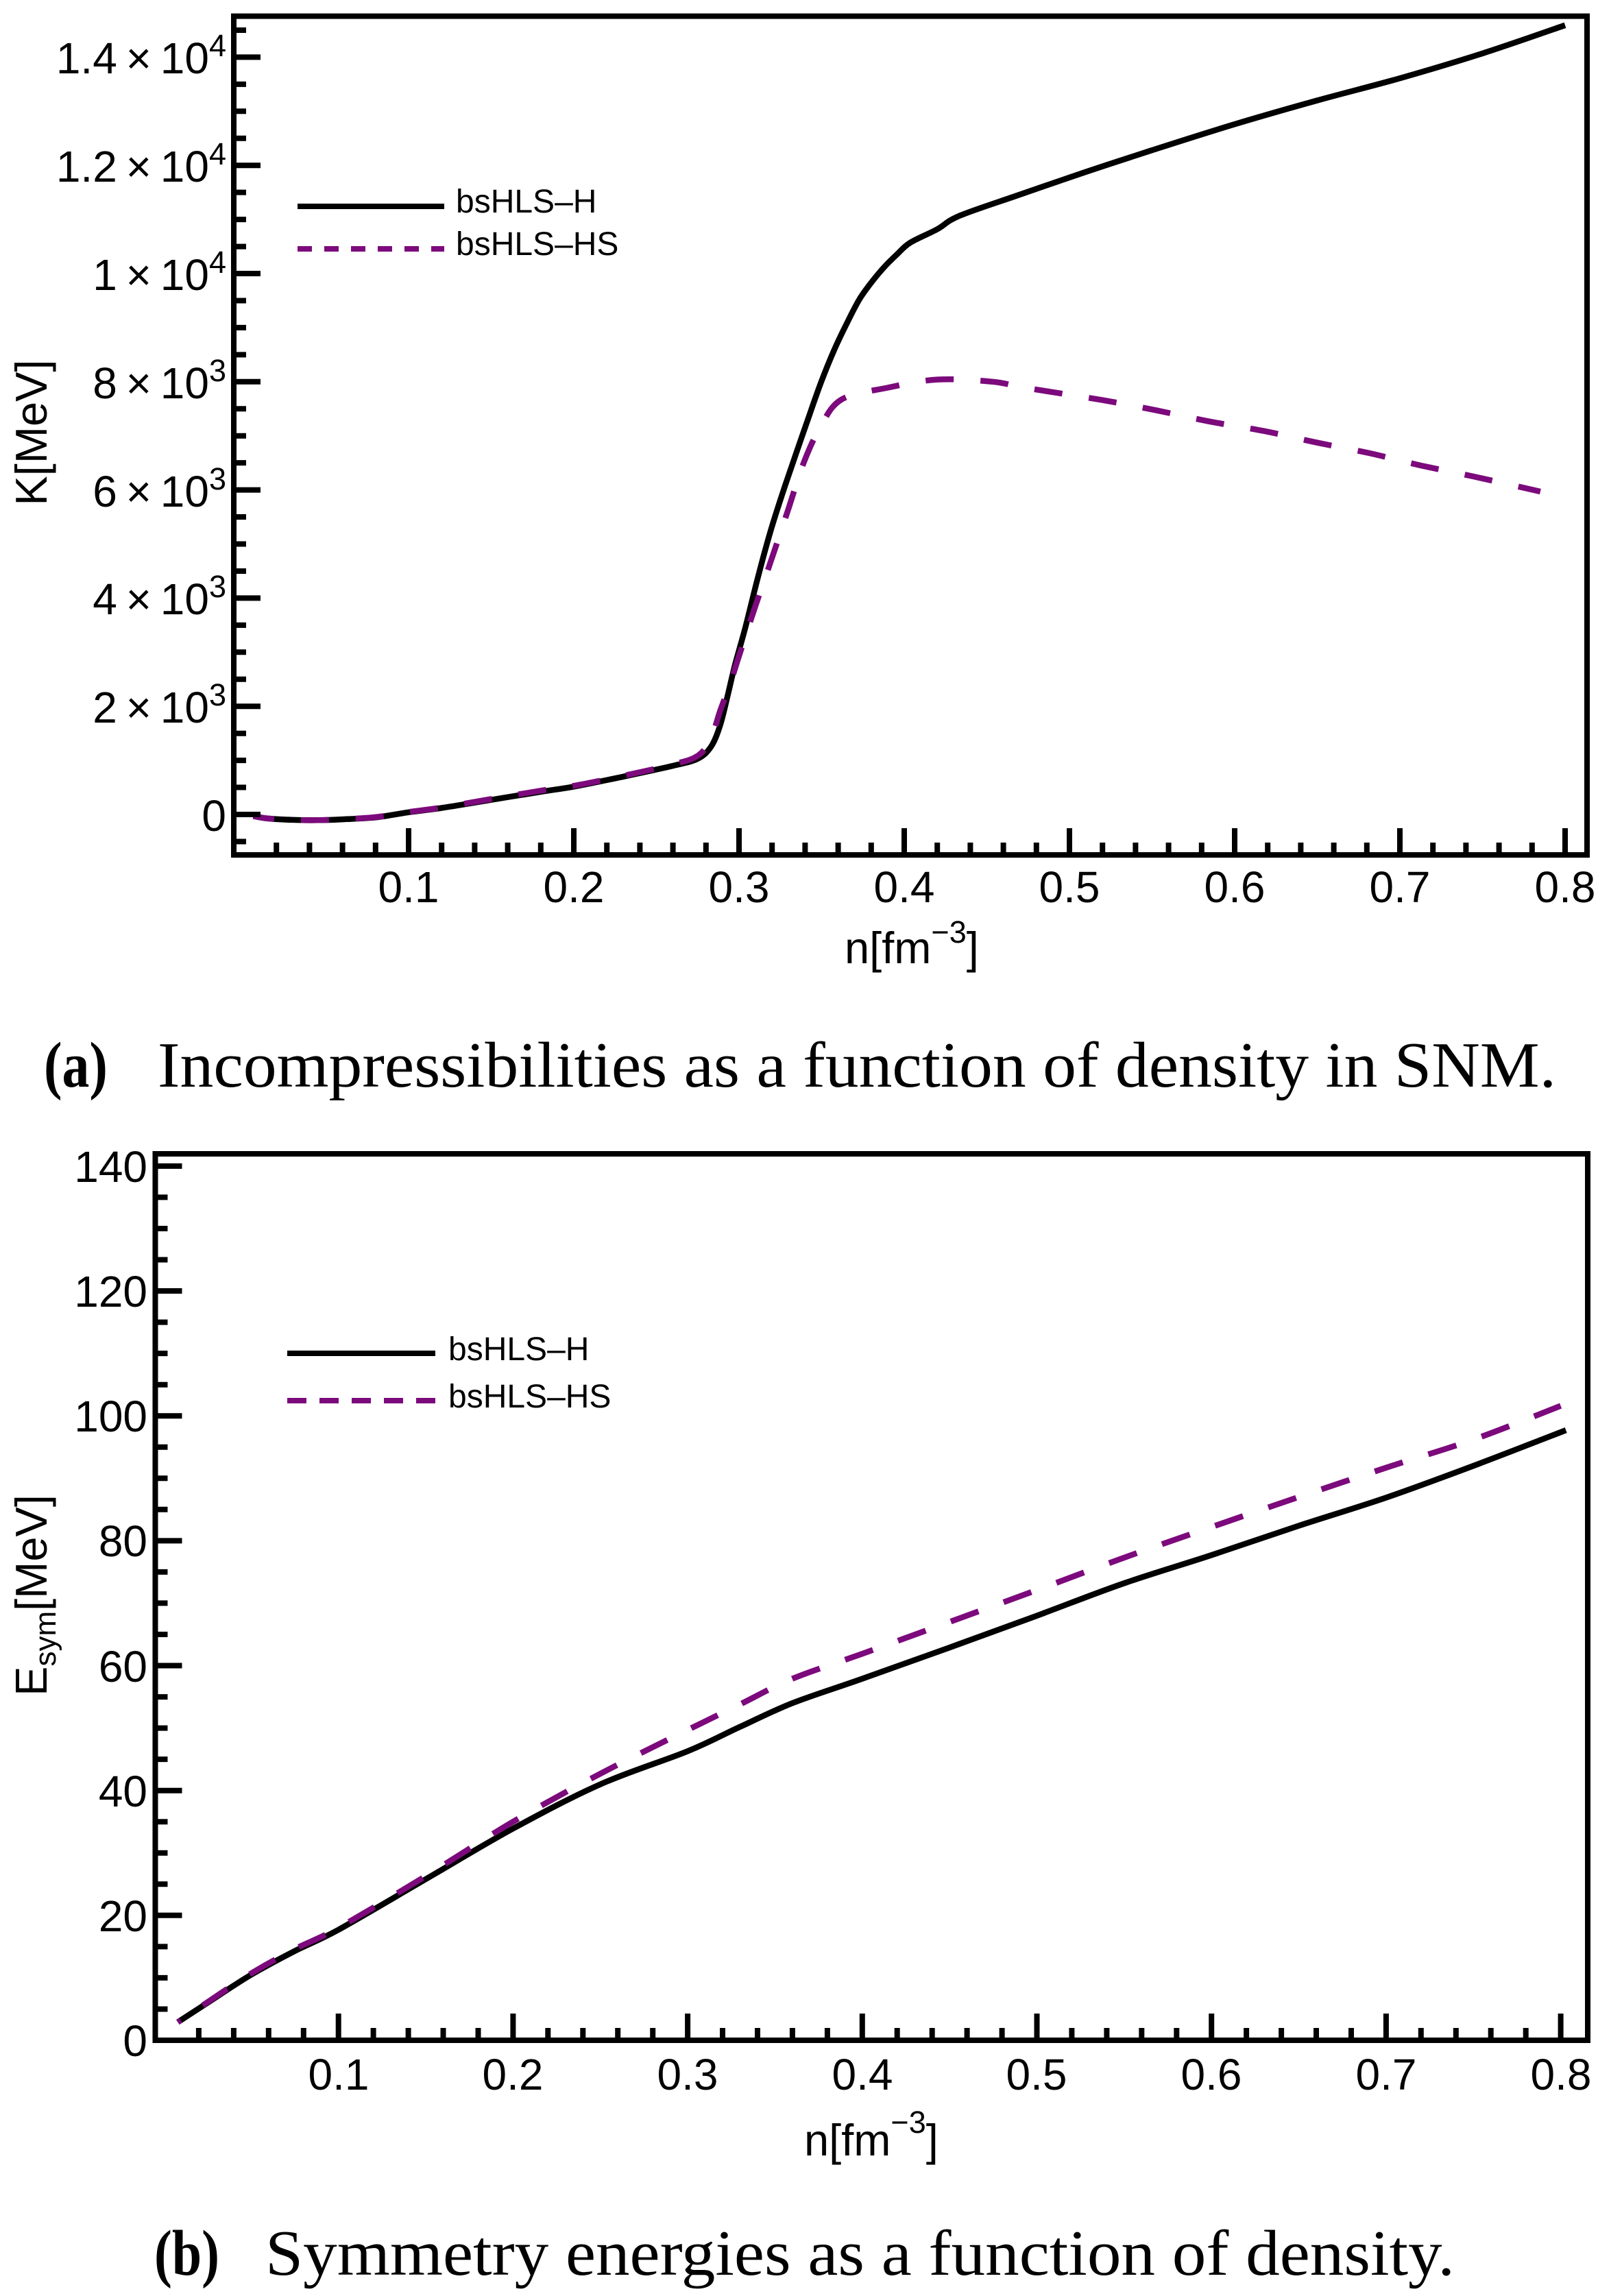  Describe the element at coordinates (159, 272) in the screenshot. I see `svg-text: 1 × 10⁴` at that location.